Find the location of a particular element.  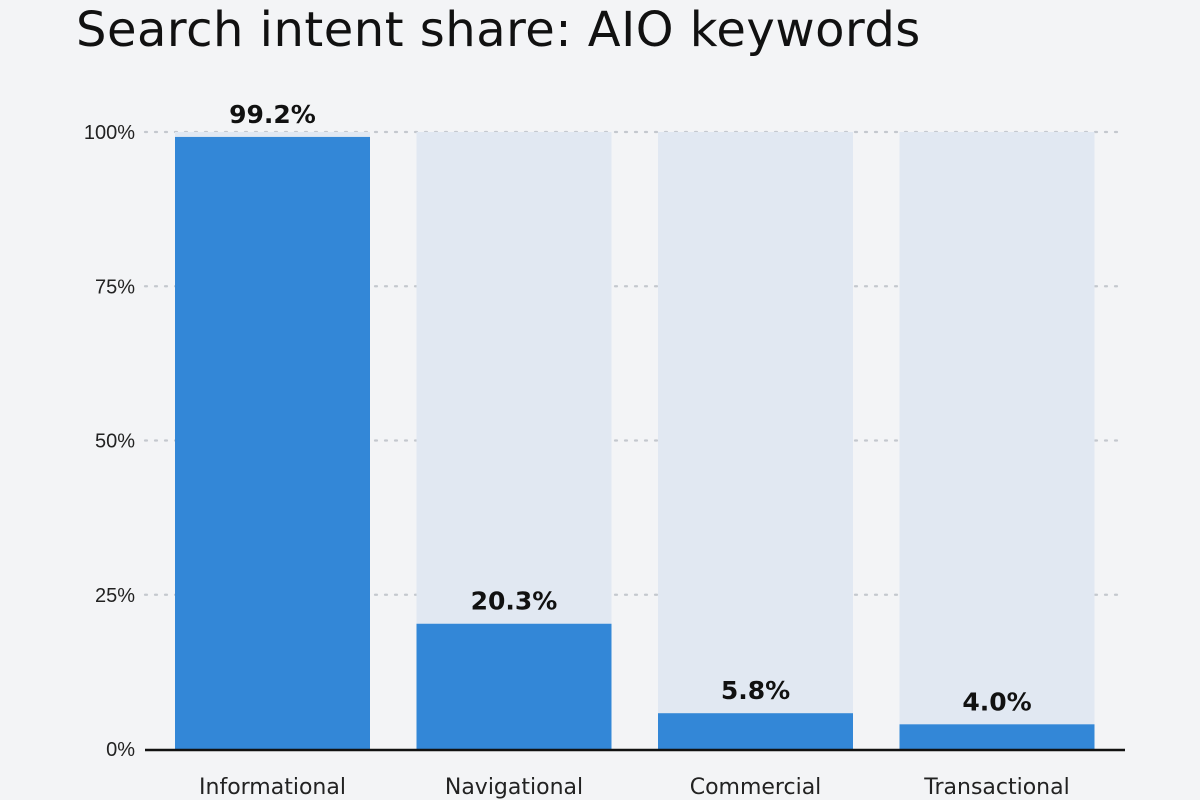

data-label: 4.0% is located at coordinates (996, 701).